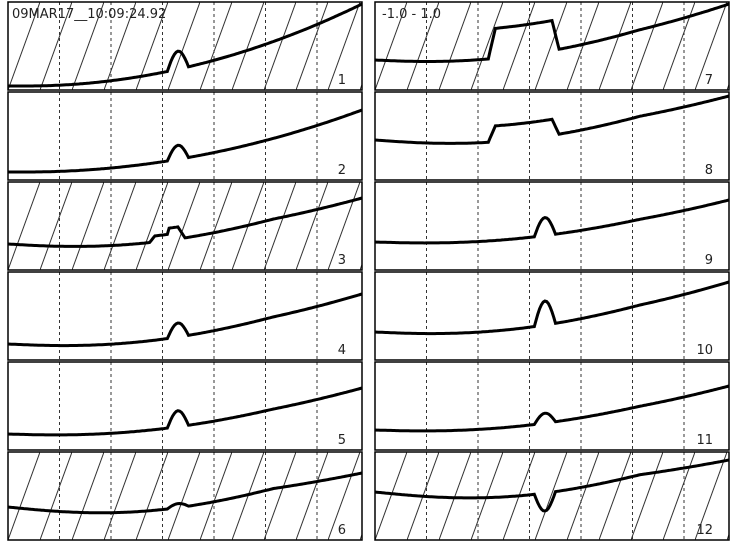 The image size is (736, 552). What do you see at coordinates (342, 440) in the screenshot?
I see `lead-label: 5` at bounding box center [342, 440].